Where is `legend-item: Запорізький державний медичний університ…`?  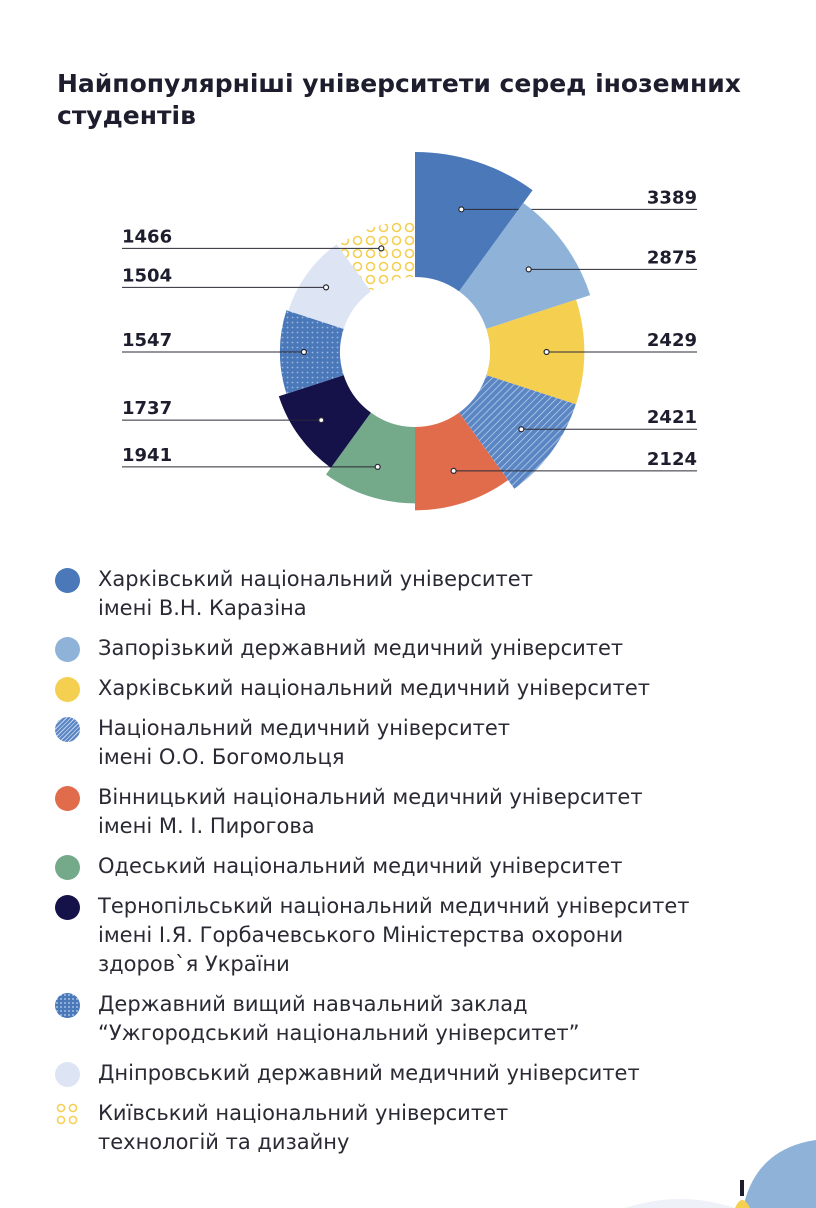
legend-item: Запорізький державний медичний університ… is located at coordinates (422, 648).